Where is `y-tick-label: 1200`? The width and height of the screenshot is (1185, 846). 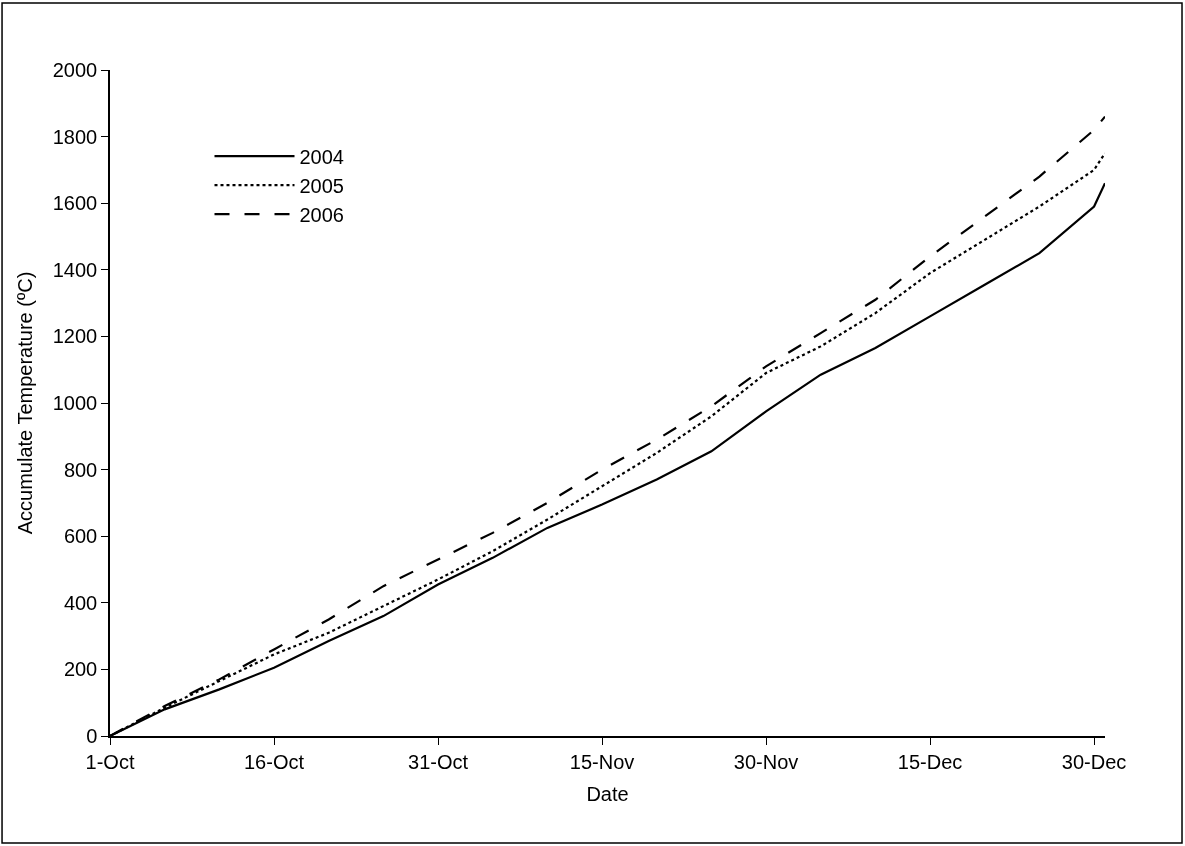
y-tick-label: 1200 is located at coordinates (75, 336).